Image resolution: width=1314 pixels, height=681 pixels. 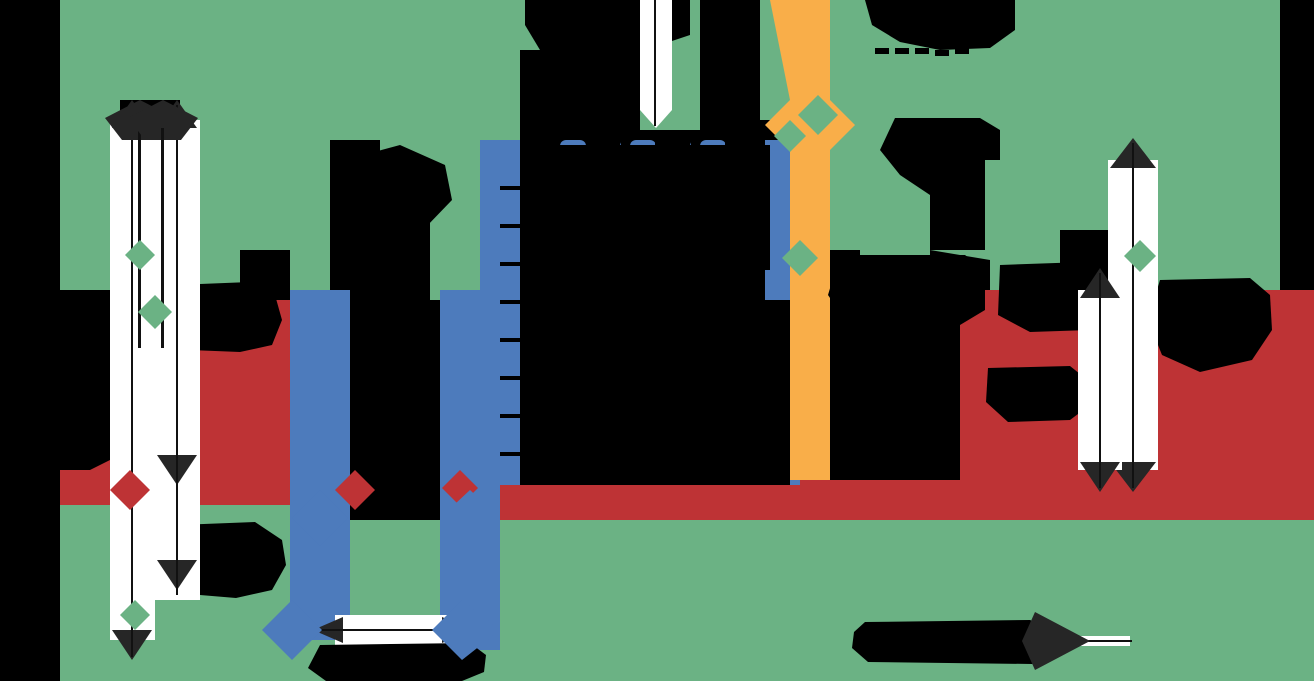 What do you see at coordinates (396, 190) in the screenshot?
I see `black-blob-centre-diamond` at bounding box center [396, 190].